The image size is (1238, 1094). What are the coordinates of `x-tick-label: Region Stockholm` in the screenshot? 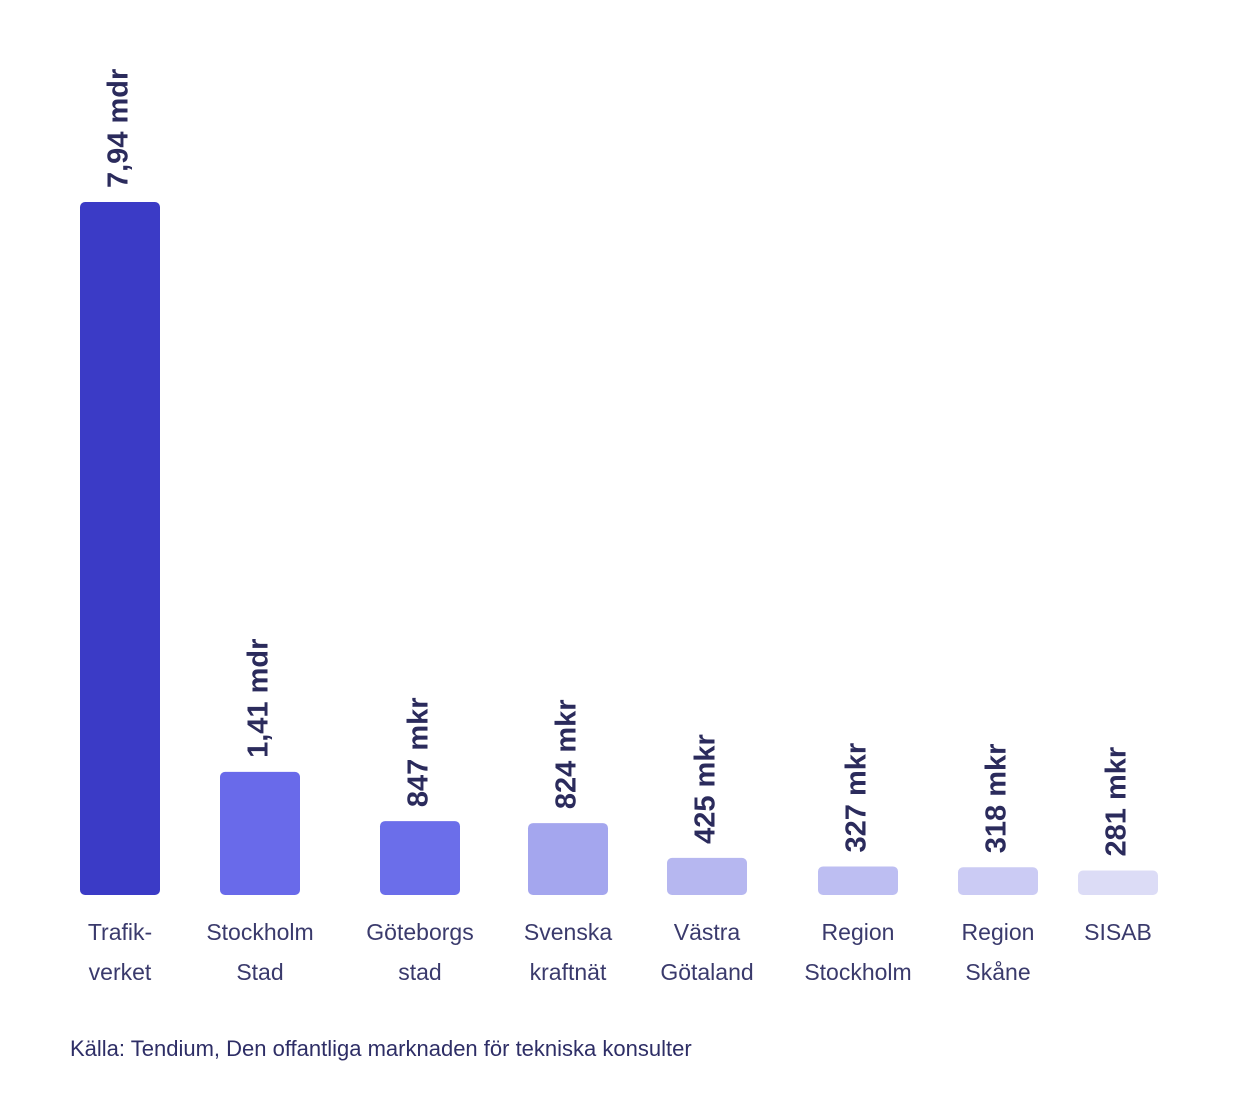 It's located at (857, 952).